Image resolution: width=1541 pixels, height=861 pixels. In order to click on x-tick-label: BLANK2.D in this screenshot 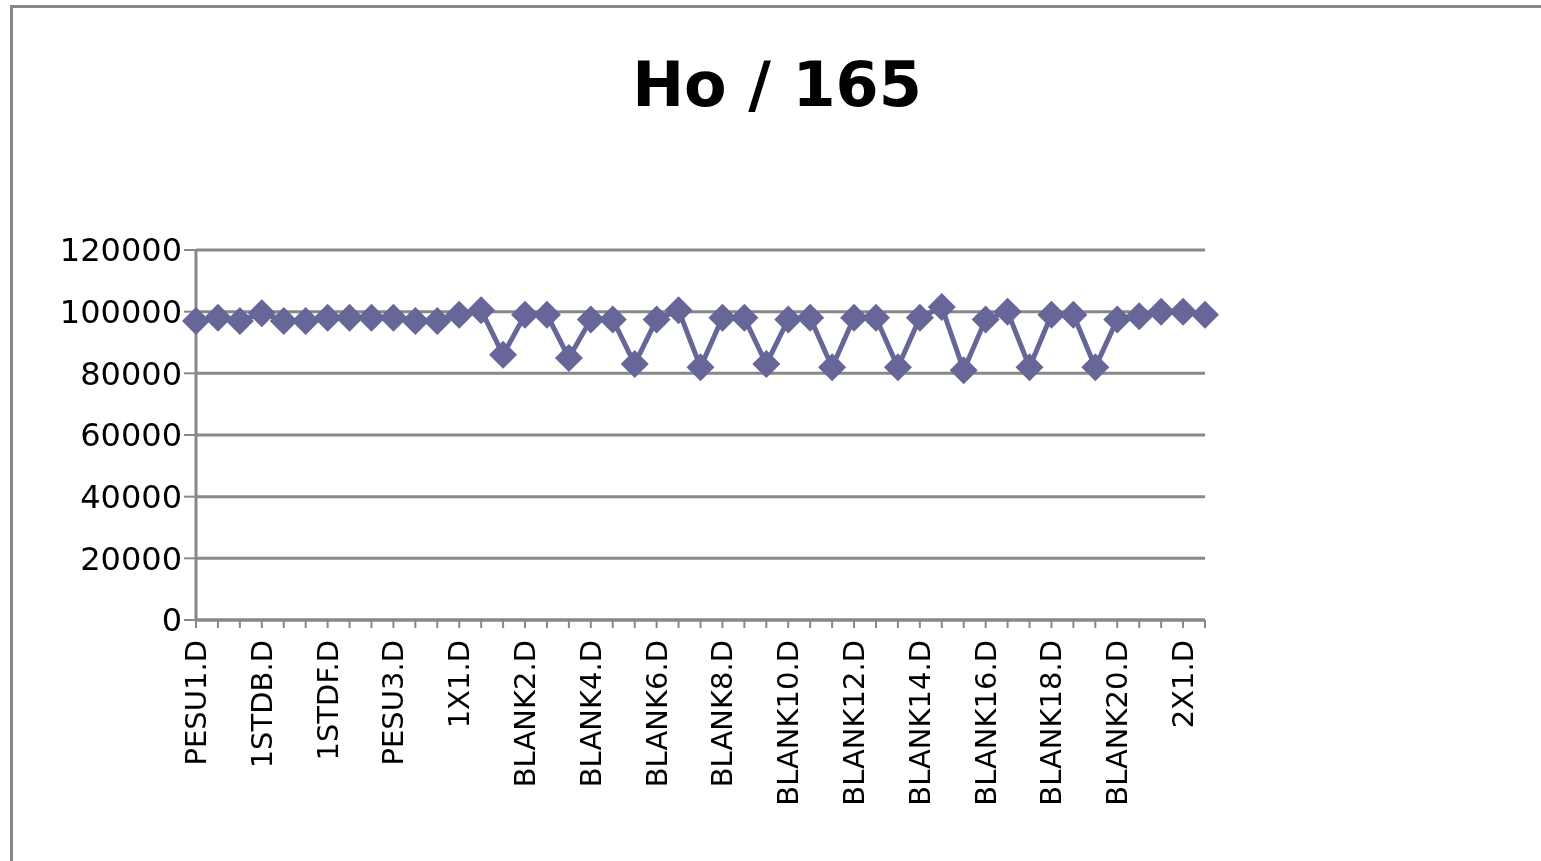, I will do `click(525, 714)`.